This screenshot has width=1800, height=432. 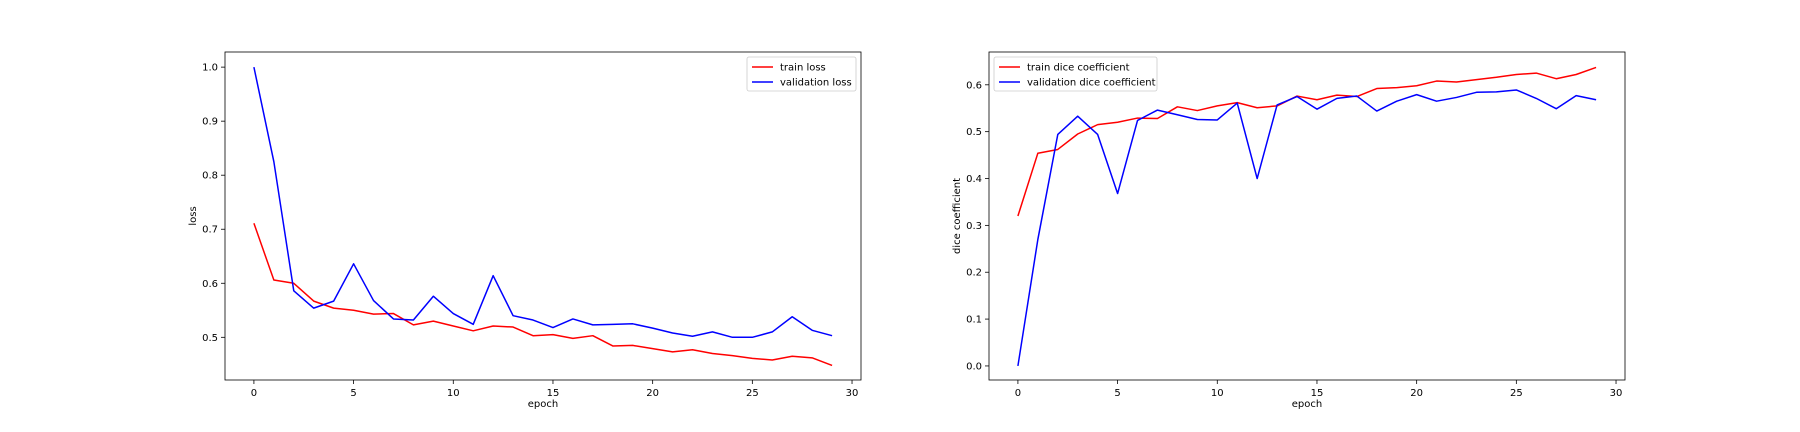 What do you see at coordinates (453, 393) in the screenshot?
I see `loss-x-tick-label: 10` at bounding box center [453, 393].